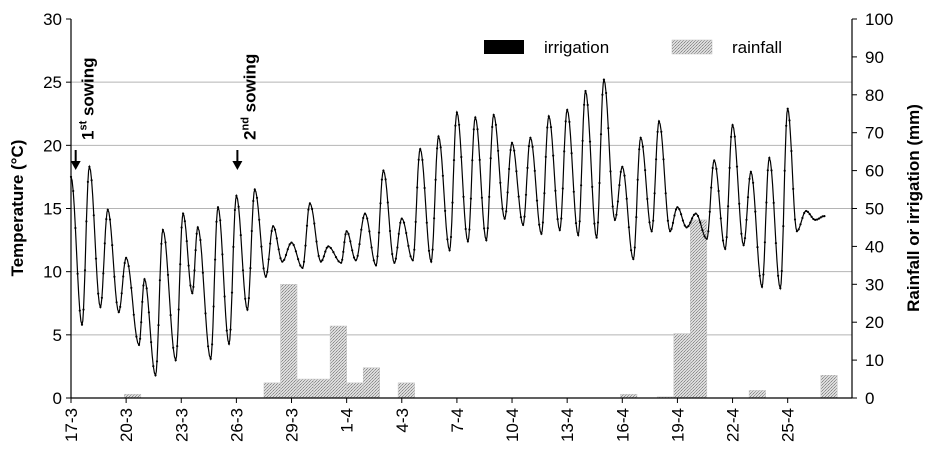 This screenshot has width=925, height=454. I want to click on right-tick-label: 10, so click(874, 360).